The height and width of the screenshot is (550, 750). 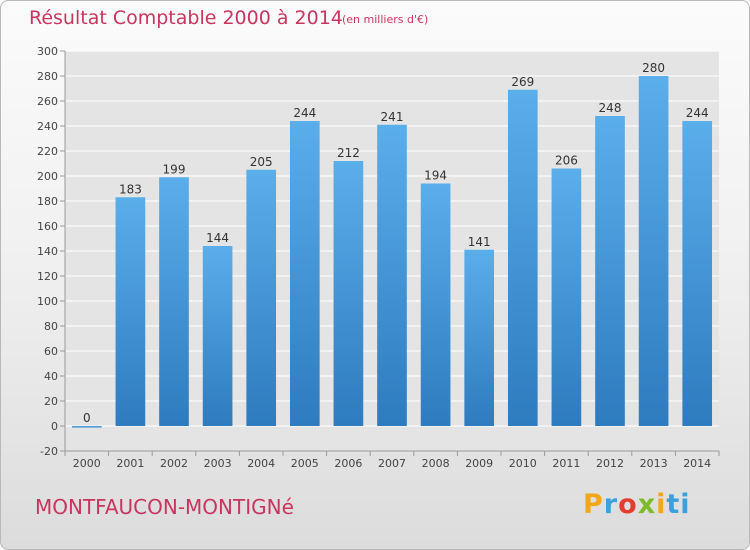 What do you see at coordinates (49, 451) in the screenshot?
I see `y-tick-label: -20` at bounding box center [49, 451].